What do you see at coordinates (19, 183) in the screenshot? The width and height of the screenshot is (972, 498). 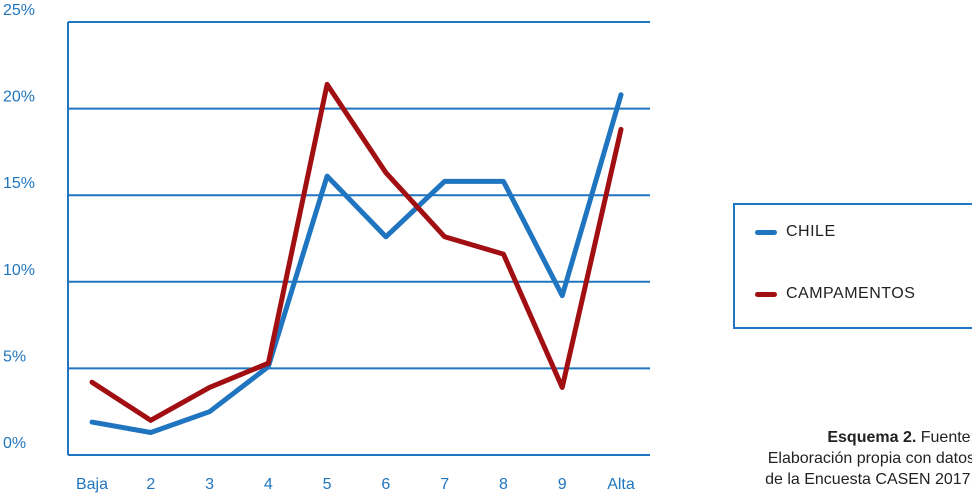 I see `y-tick-label: 15%` at bounding box center [19, 183].